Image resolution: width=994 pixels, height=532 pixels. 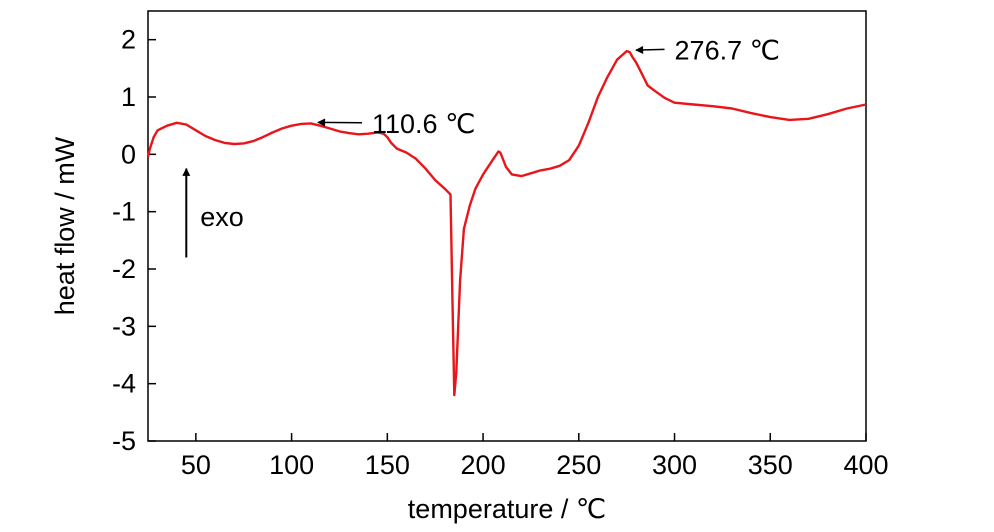 I want to click on y-tick-label: 0, so click(x=128, y=154).